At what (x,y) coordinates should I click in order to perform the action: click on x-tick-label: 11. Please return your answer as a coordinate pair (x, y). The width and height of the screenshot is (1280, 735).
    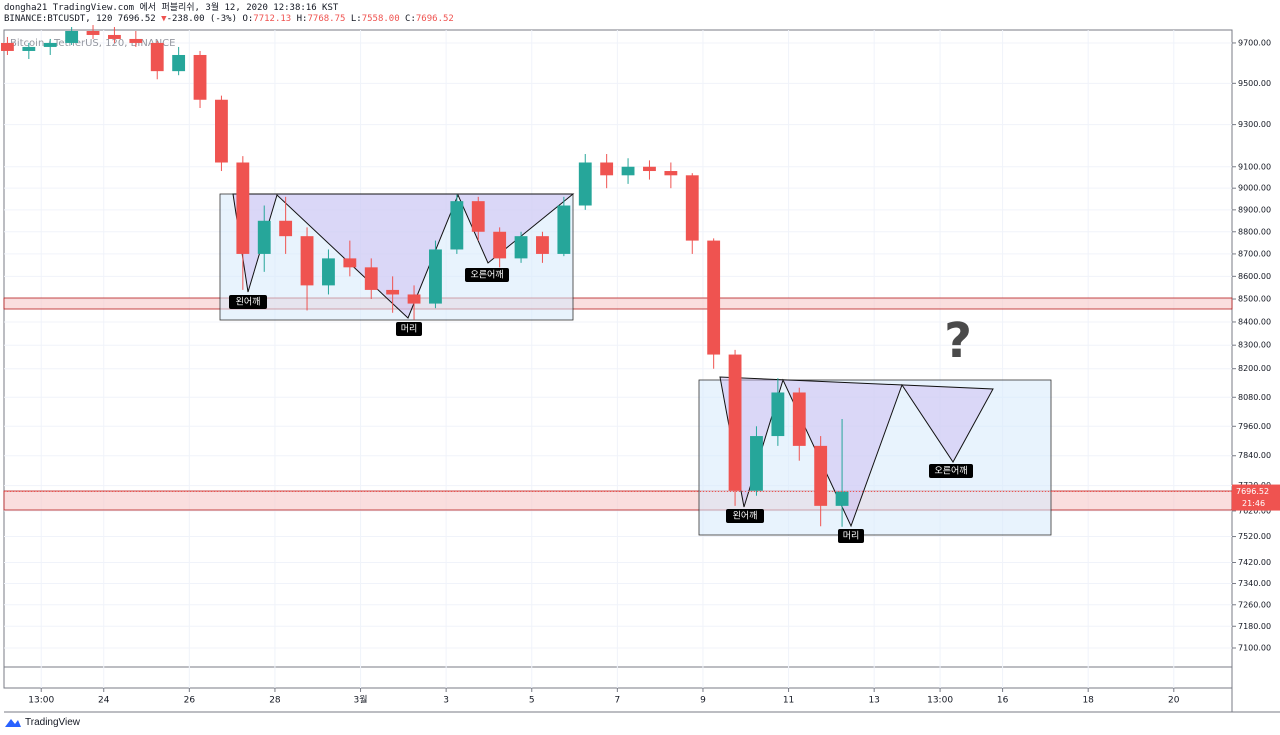
    Looking at the image, I should click on (788, 701).